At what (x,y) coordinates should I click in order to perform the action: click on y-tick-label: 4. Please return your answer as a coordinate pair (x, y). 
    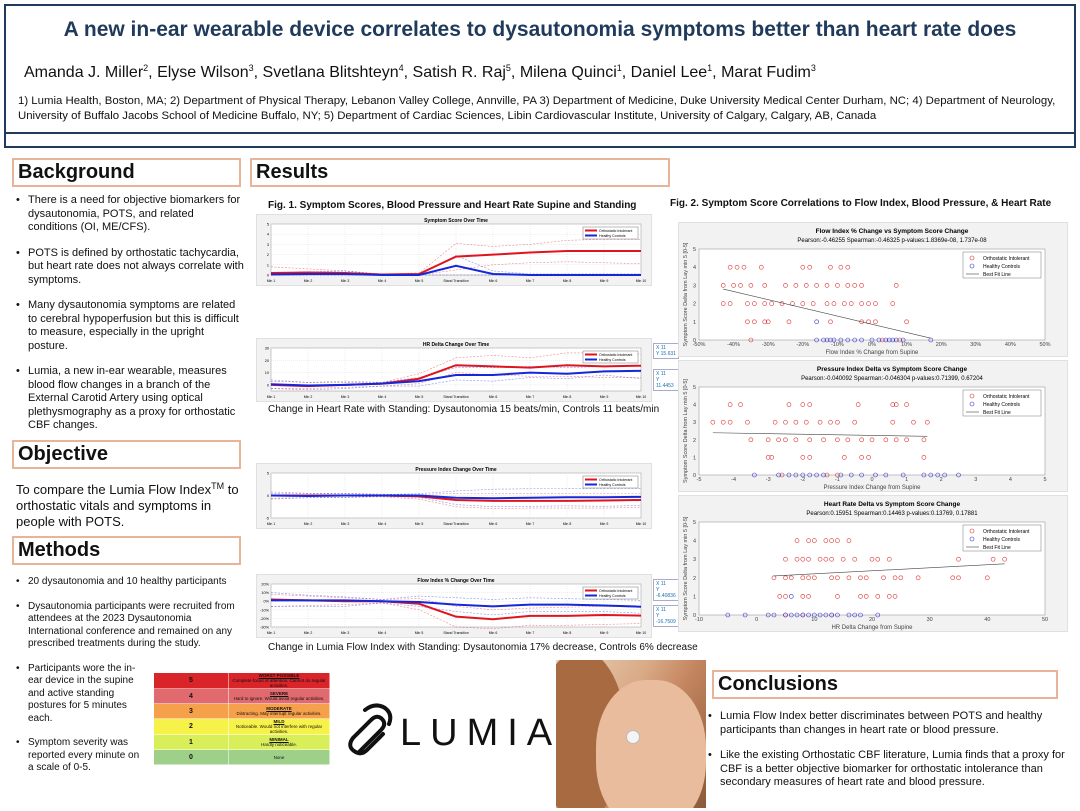
    Looking at the image, I should click on (268, 235).